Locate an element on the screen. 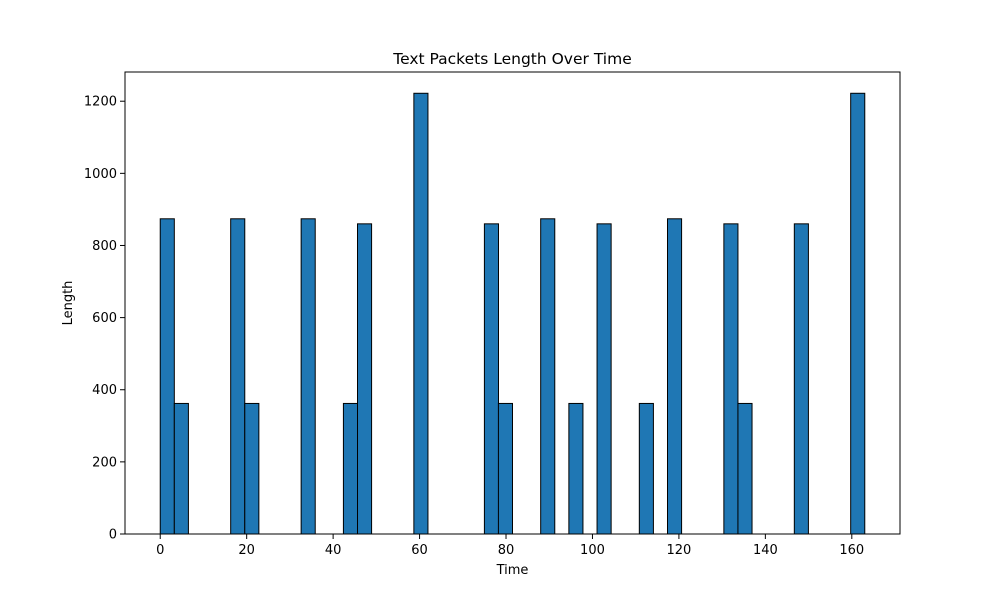 This screenshot has width=1000, height=600. y-tick-label: 200 is located at coordinates (104, 462).